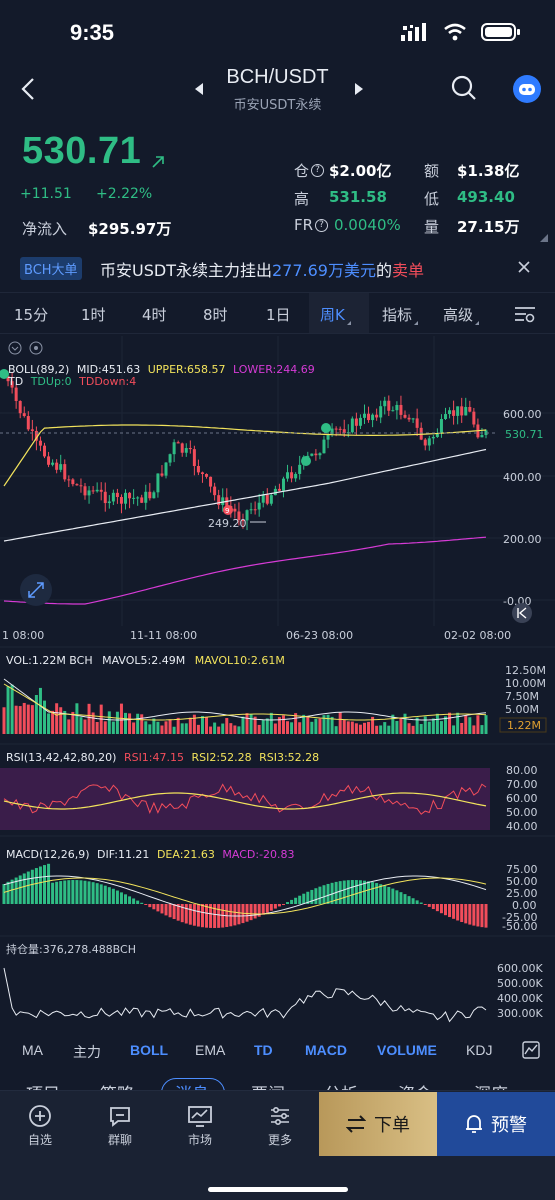 The width and height of the screenshot is (555, 1200). I want to click on bottom-nav: 自选 群聊 市场 更多 下单 预警, so click(277, 1145).